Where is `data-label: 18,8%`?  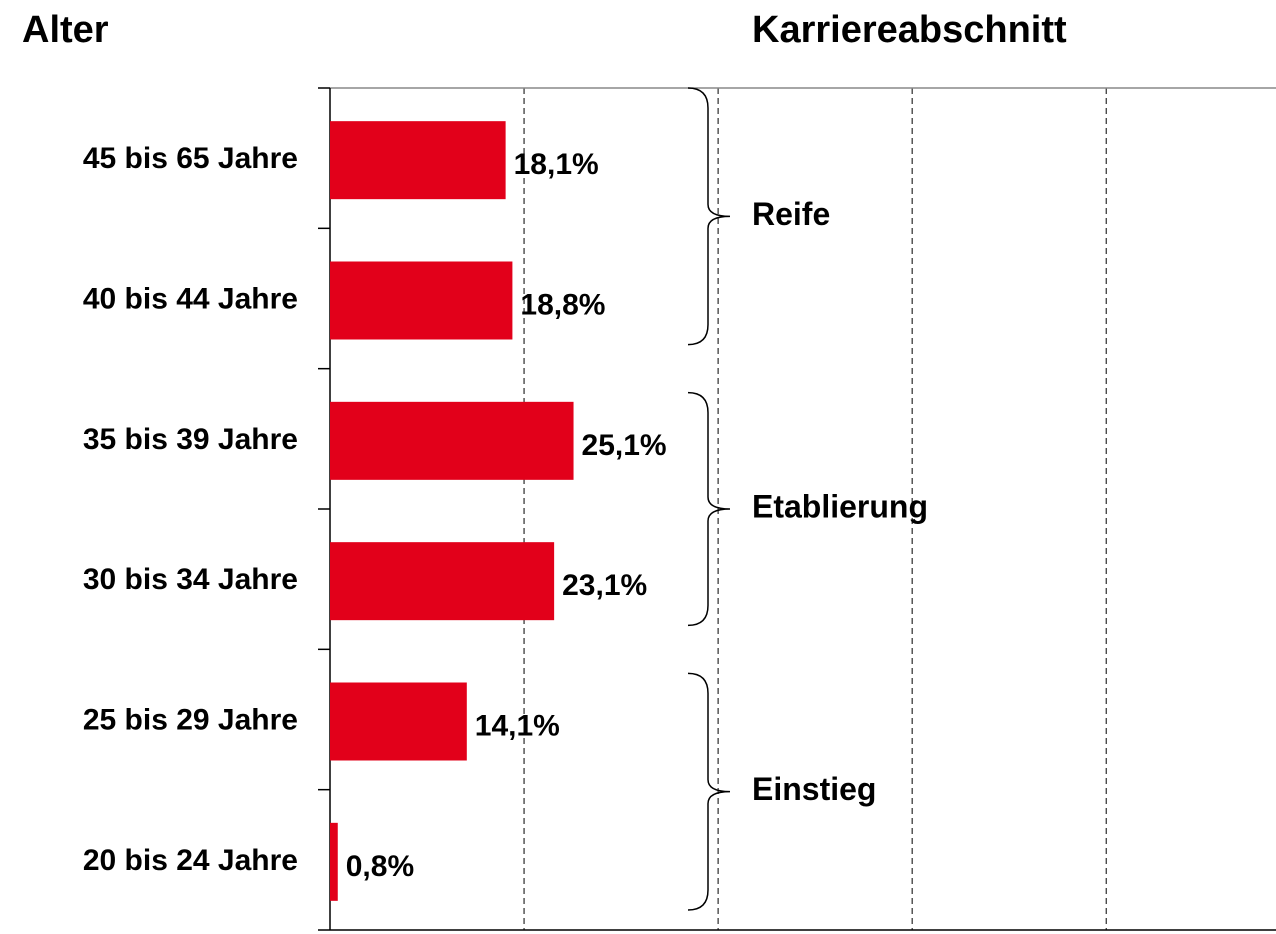 data-label: 18,8% is located at coordinates (562, 304).